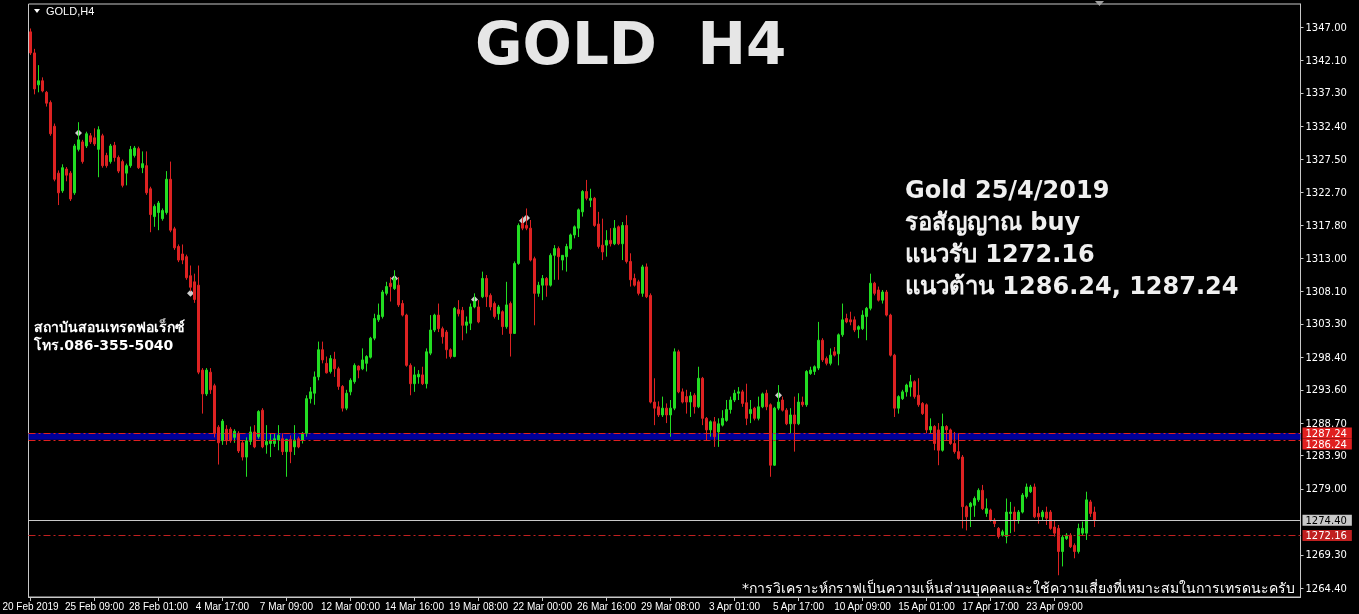 The image size is (1359, 614). What do you see at coordinates (1326, 93) in the screenshot?
I see `y-tick-label: 1337.30` at bounding box center [1326, 93].